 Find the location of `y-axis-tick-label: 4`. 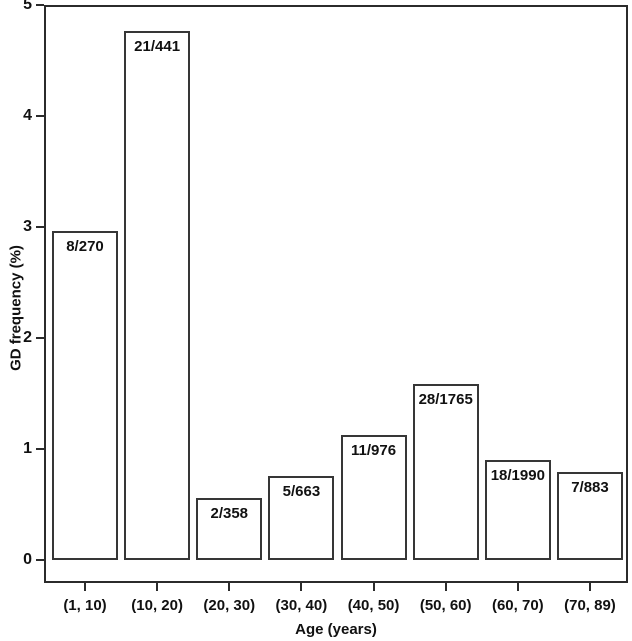

y-axis-tick-label: 4 is located at coordinates (27, 115).